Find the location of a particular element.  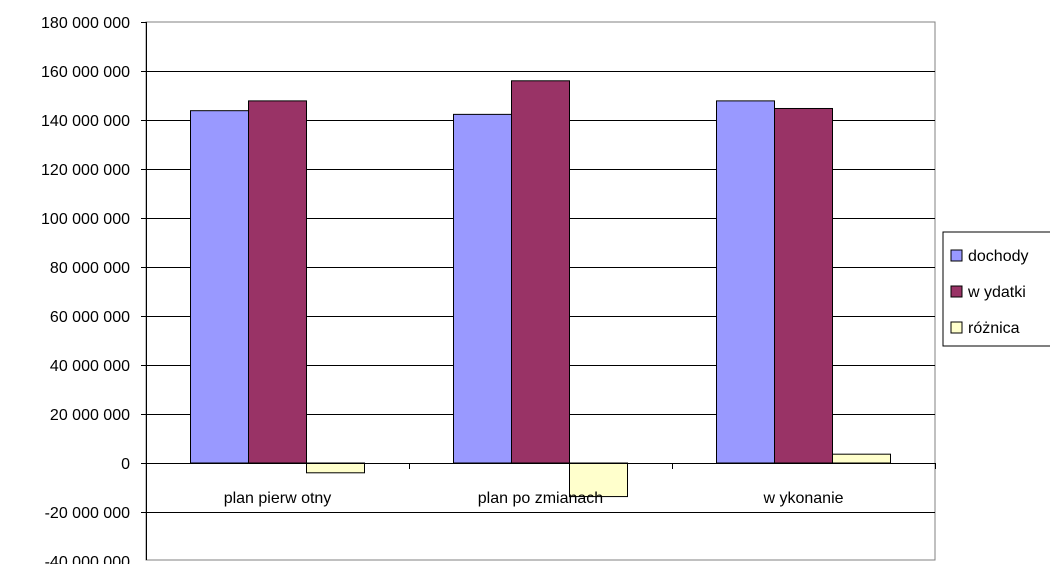

legend: dochody w ydatki różnica is located at coordinates (996, 289).